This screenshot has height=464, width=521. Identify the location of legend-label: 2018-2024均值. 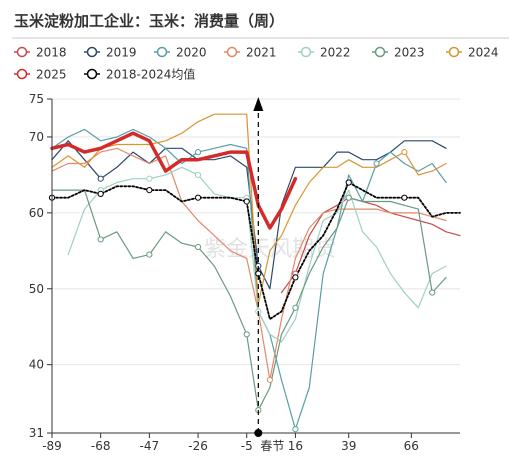
(150, 74).